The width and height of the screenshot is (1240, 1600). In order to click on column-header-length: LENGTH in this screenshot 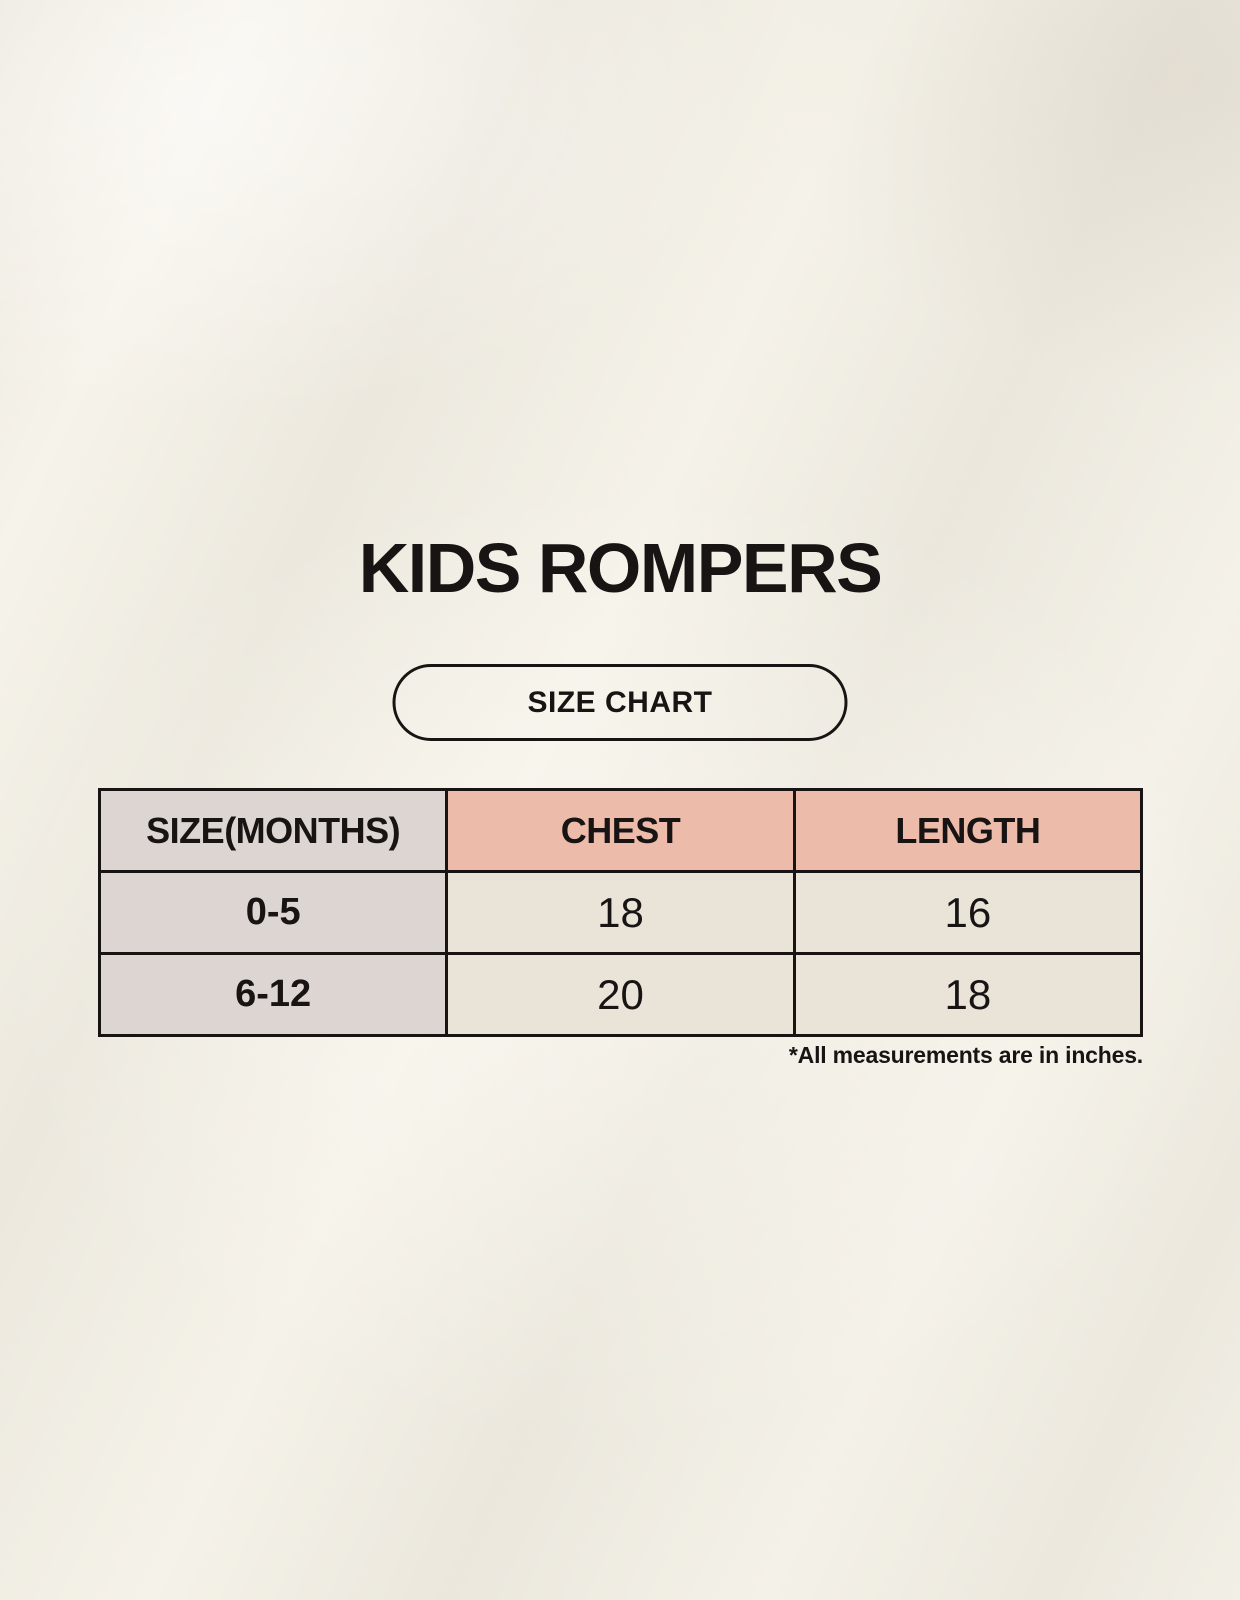, I will do `click(968, 830)`.